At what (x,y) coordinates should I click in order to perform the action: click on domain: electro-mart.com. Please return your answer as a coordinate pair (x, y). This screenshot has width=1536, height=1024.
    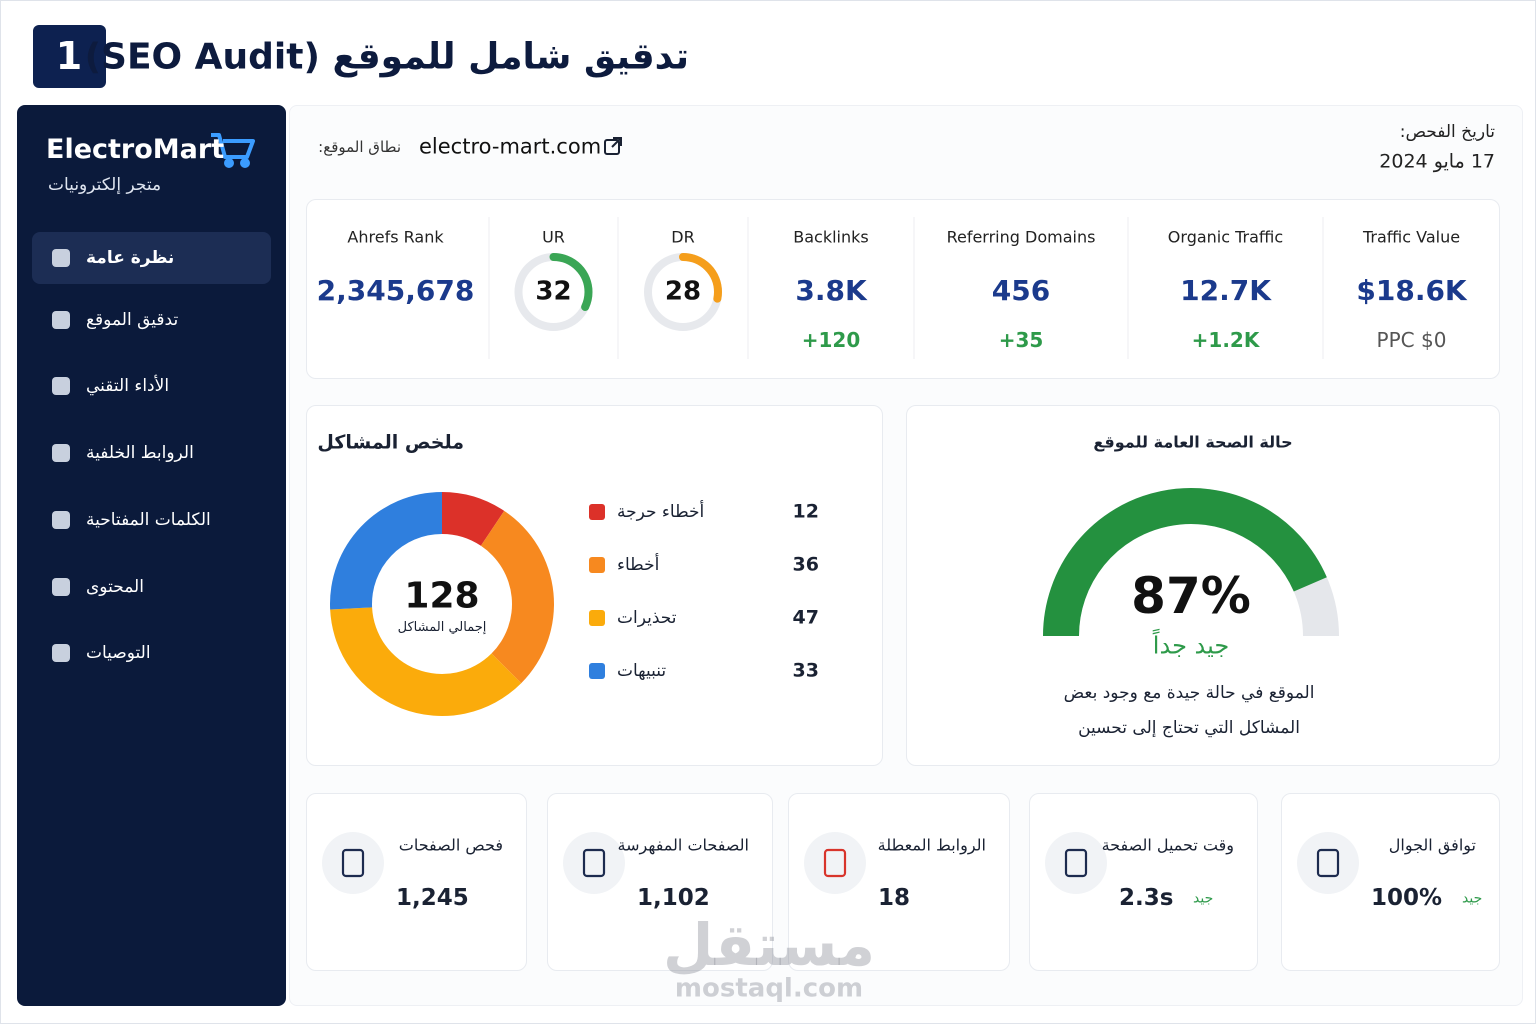
    Looking at the image, I should click on (510, 146).